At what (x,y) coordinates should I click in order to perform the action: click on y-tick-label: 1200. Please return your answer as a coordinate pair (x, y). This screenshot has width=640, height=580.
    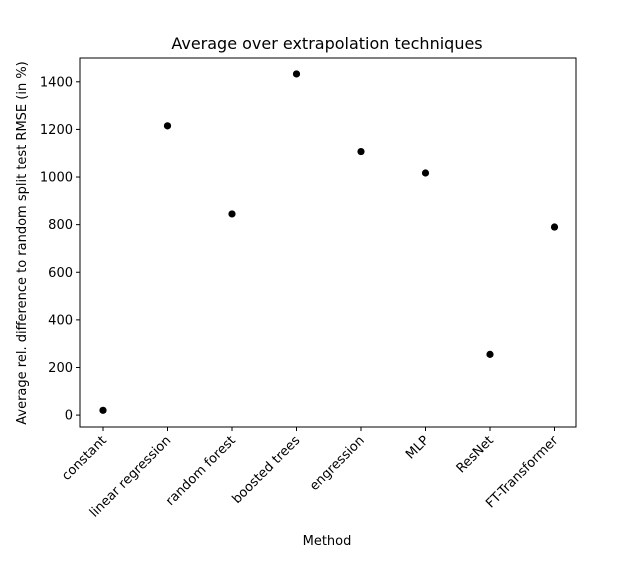
    Looking at the image, I should click on (56, 130).